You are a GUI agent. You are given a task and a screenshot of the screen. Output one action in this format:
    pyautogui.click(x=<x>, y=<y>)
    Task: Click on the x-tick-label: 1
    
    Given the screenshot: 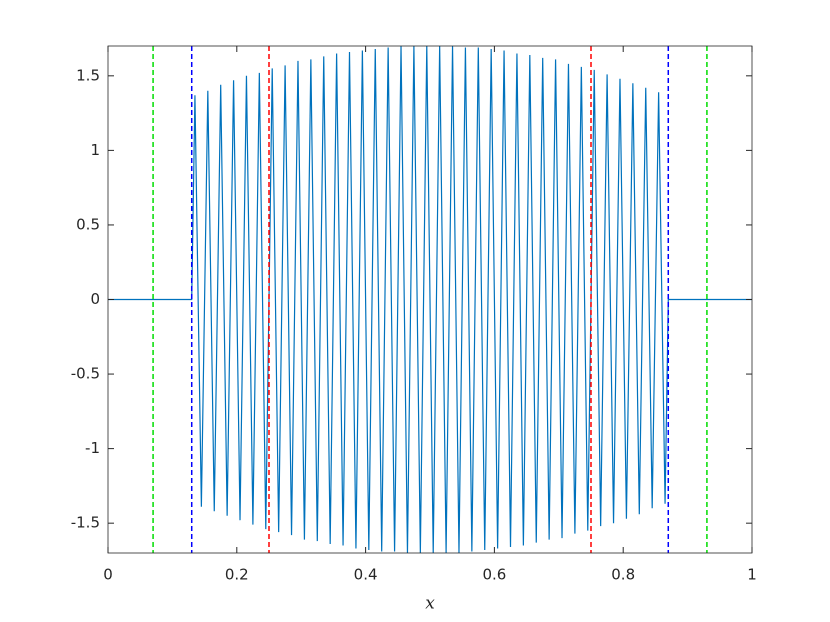 What is the action you would take?
    pyautogui.click(x=752, y=575)
    